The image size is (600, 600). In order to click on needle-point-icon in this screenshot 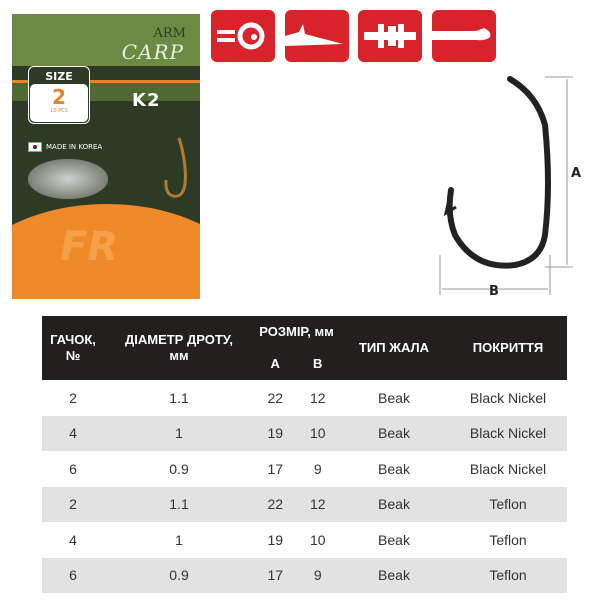, I will do `click(464, 36)`.